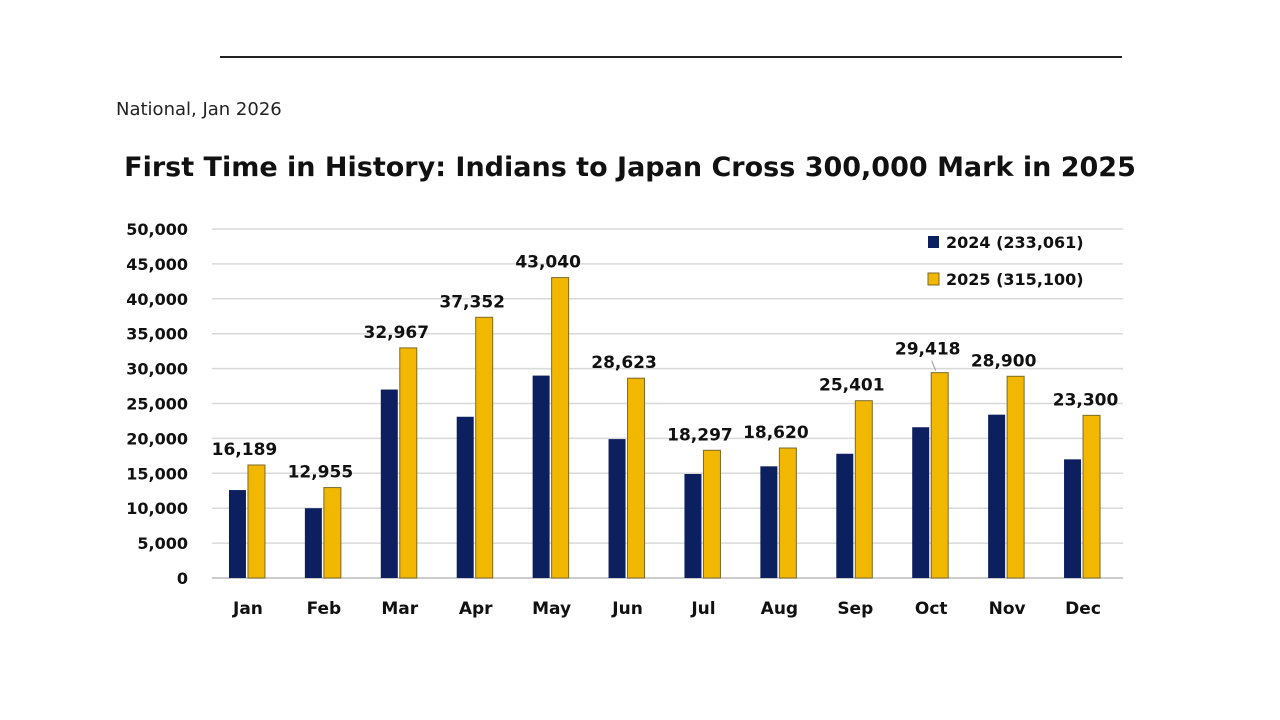 Image resolution: width=1280 pixels, height=720 pixels. I want to click on x-tick-label: Jun, so click(627, 609).